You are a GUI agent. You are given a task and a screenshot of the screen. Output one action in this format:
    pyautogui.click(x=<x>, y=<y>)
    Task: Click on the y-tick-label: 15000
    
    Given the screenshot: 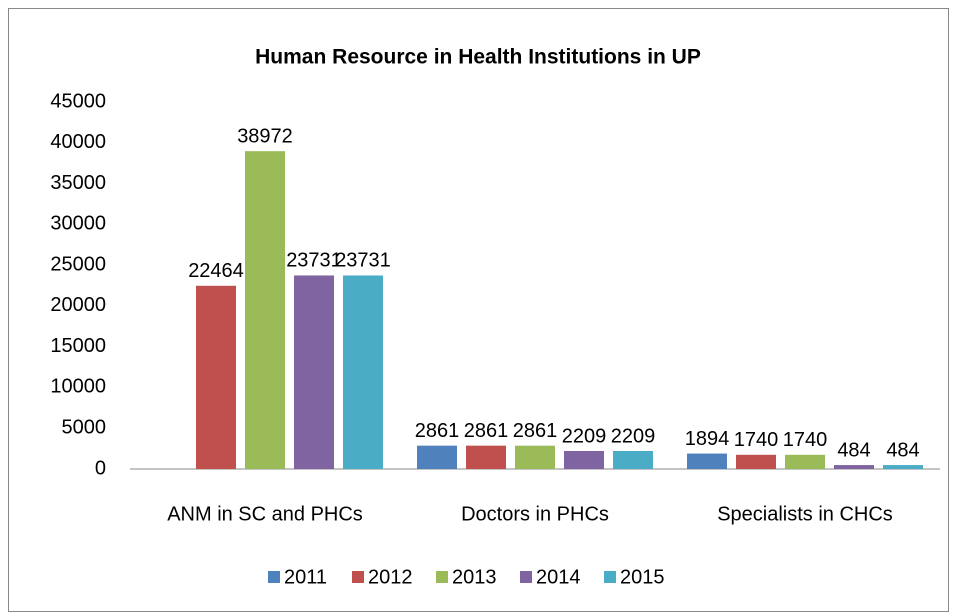 What is the action you would take?
    pyautogui.click(x=78, y=346)
    